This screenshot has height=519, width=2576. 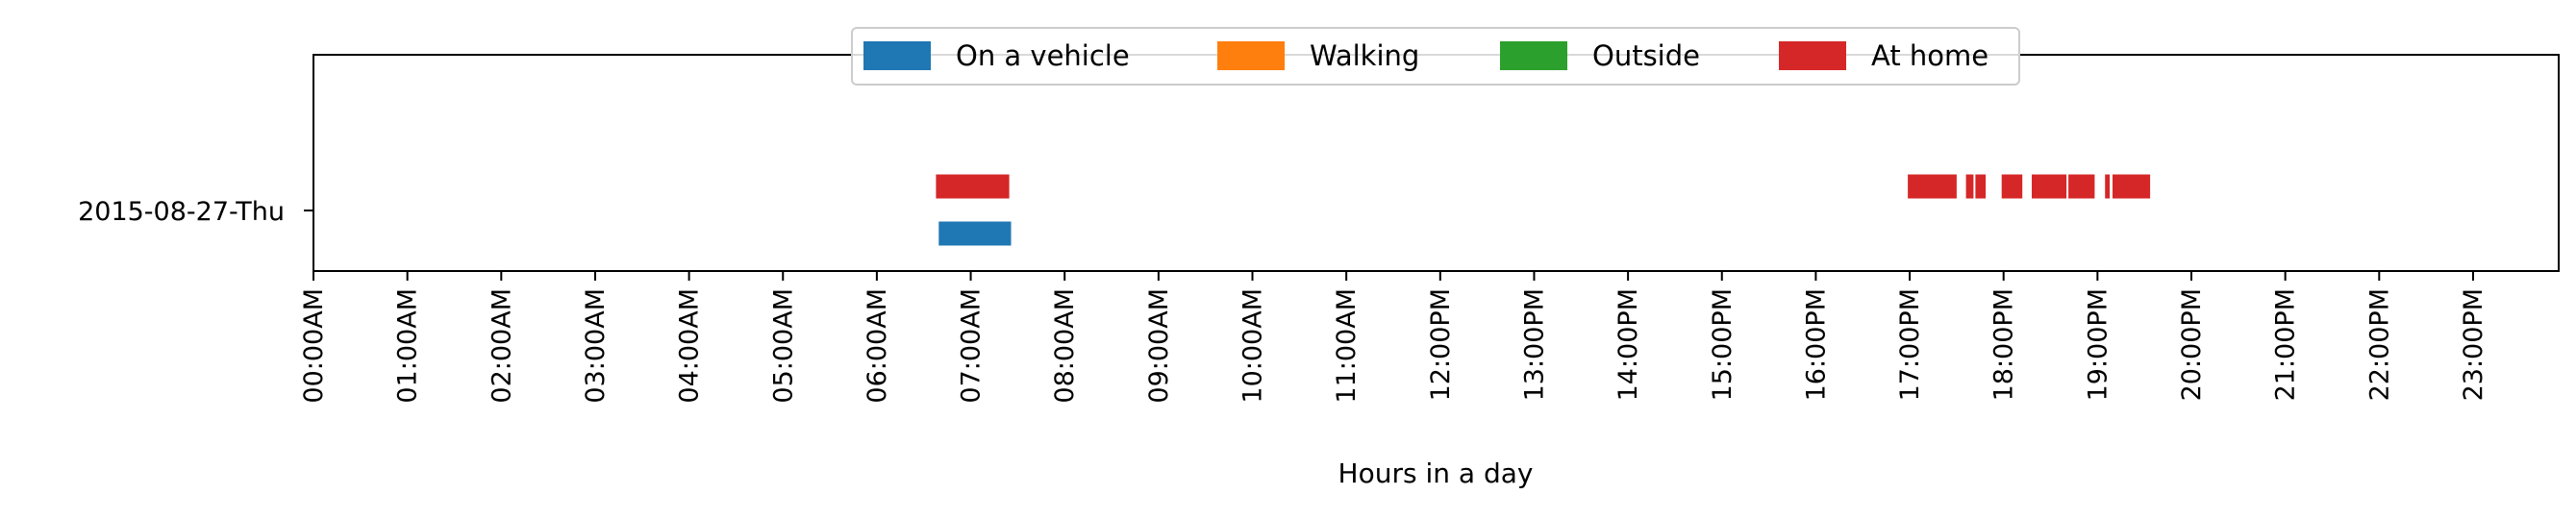 What do you see at coordinates (314, 346) in the screenshot?
I see `x-tick-label: 00:00AM` at bounding box center [314, 346].